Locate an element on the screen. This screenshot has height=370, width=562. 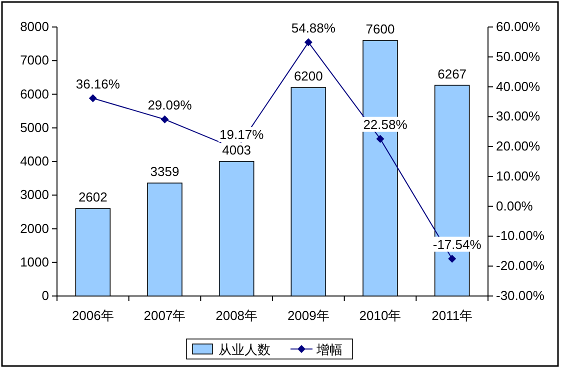
y-tick-label: 6000 is located at coordinates (34, 94).